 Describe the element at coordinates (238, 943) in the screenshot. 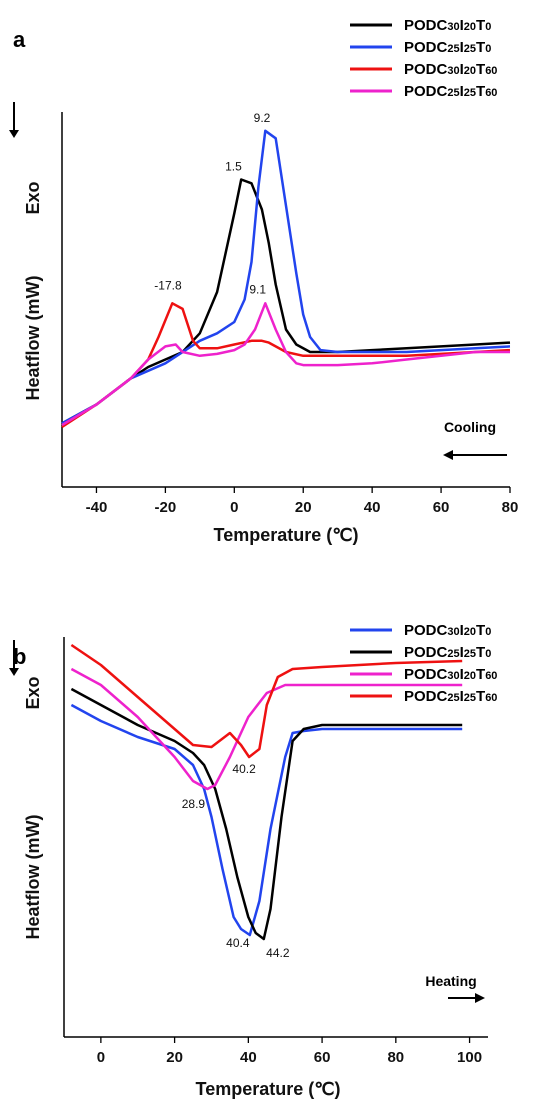

I see `data-label: 40.4` at that location.